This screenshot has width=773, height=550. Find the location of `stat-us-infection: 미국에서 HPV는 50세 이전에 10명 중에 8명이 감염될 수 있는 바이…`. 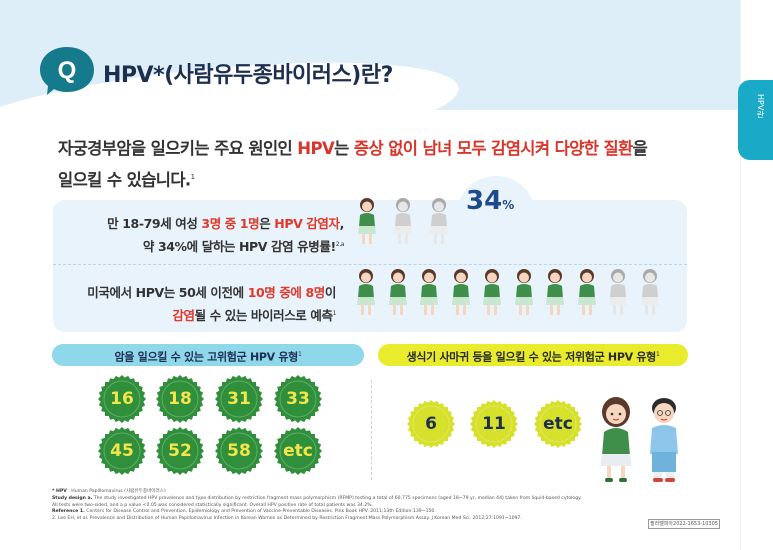

stat-us-infection: 미국에서 HPV는 50세 이전에 10명 중에 8명이 감염될 수 있는 바이… is located at coordinates (206, 304).